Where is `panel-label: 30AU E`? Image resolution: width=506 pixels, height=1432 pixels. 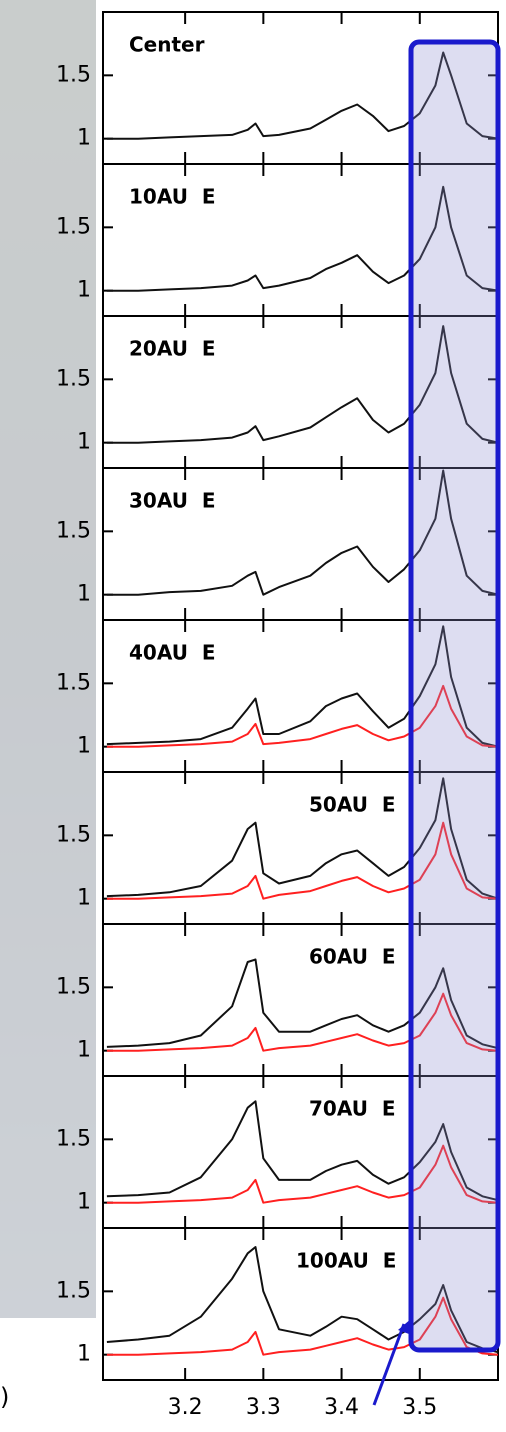 panel-label: 30AU E is located at coordinates (172, 501).